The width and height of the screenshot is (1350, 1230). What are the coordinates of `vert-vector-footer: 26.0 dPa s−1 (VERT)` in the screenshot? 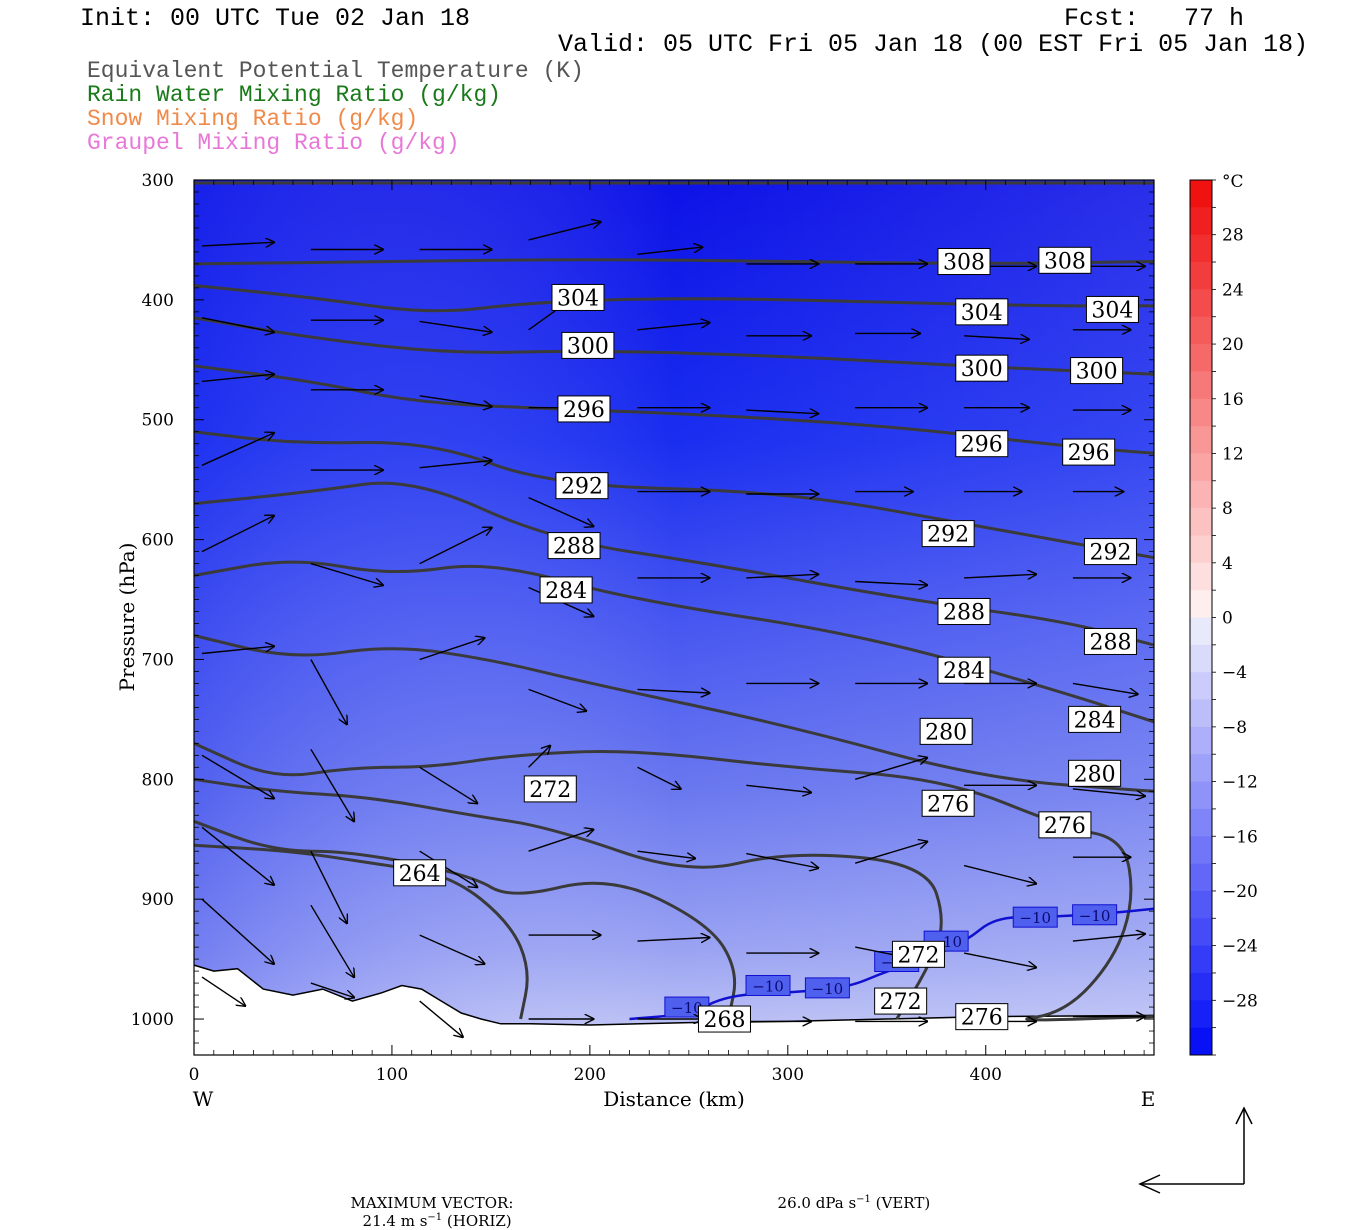 It's located at (849, 1194).